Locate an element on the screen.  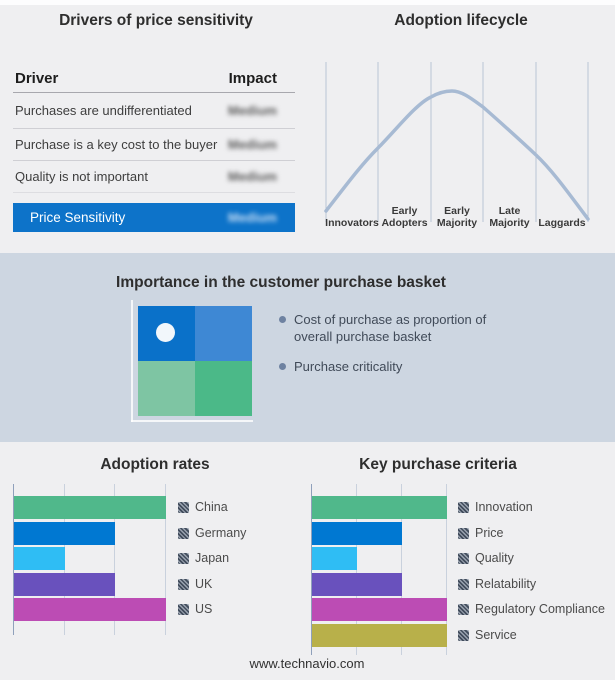
price-sensitivity-impact-value: Medium is located at coordinates (252, 217).